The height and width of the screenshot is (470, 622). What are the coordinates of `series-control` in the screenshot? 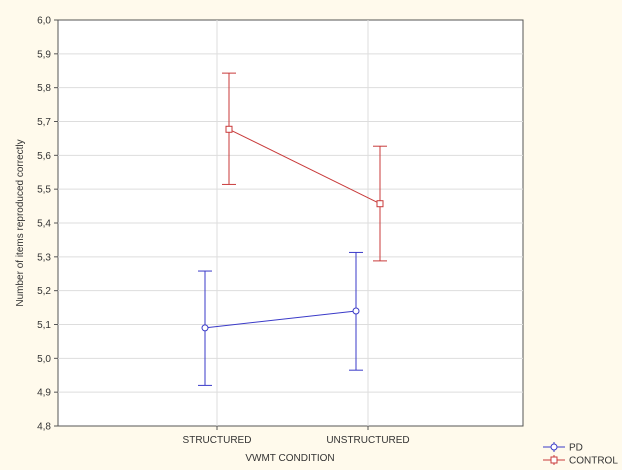 It's located at (304, 167).